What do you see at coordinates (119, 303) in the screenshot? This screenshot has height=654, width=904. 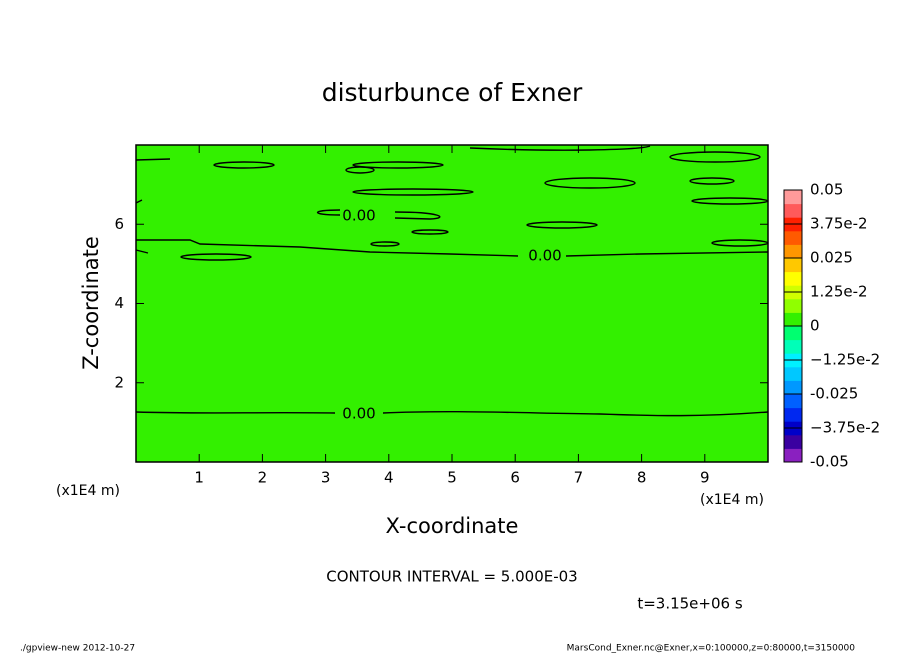 I see `y-tick-label: 4` at bounding box center [119, 303].